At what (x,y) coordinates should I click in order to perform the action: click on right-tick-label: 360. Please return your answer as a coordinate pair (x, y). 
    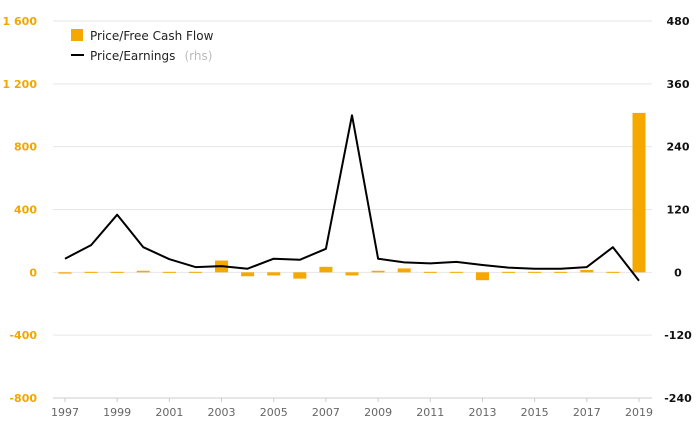
    Looking at the image, I should click on (678, 84).